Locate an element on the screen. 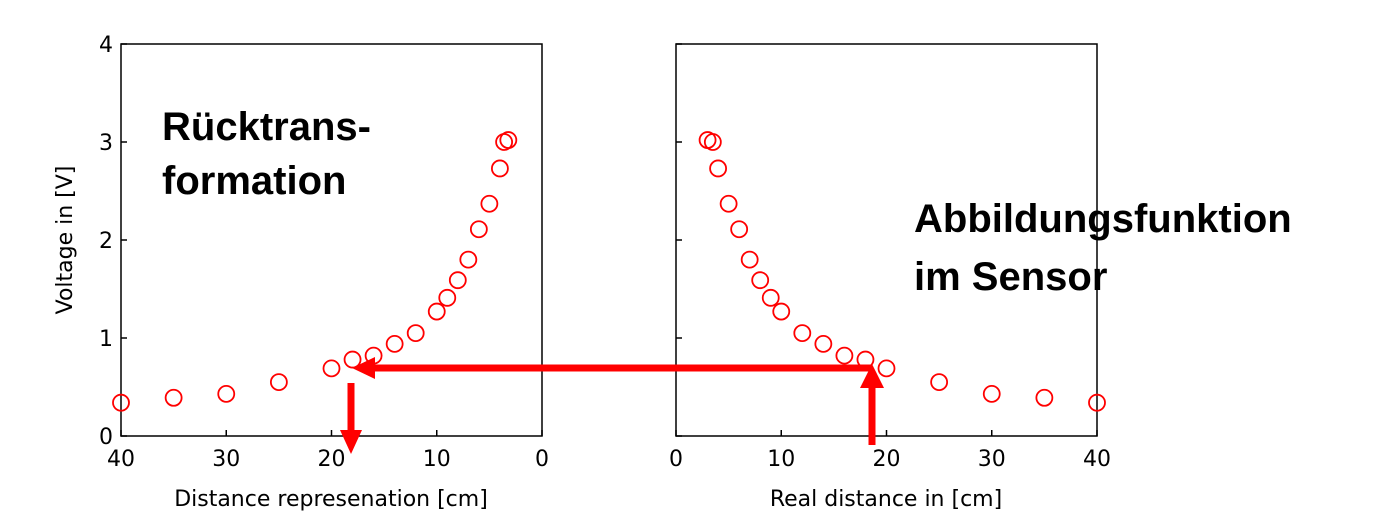  left-y-tick-label: 3 is located at coordinates (106, 143).